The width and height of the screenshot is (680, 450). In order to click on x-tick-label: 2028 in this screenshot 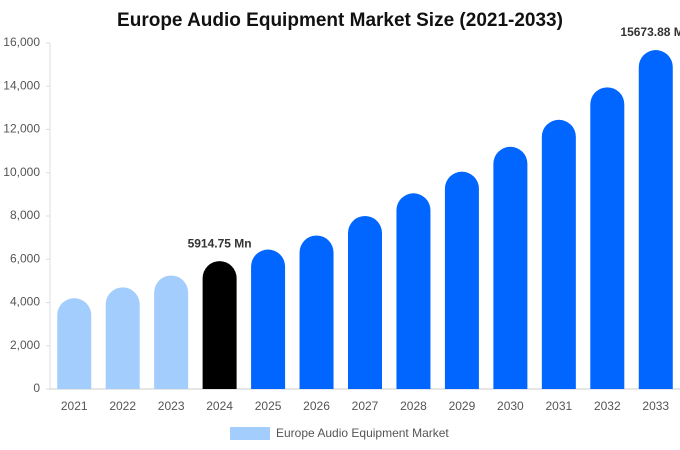, I will do `click(413, 406)`.